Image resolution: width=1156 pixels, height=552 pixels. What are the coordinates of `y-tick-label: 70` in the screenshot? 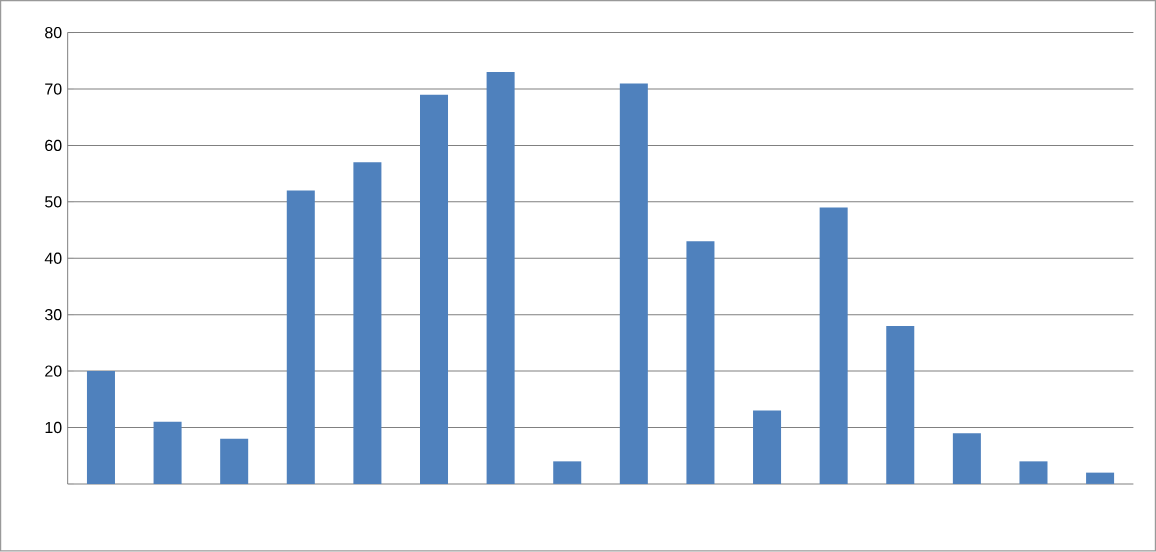 It's located at (53, 89).